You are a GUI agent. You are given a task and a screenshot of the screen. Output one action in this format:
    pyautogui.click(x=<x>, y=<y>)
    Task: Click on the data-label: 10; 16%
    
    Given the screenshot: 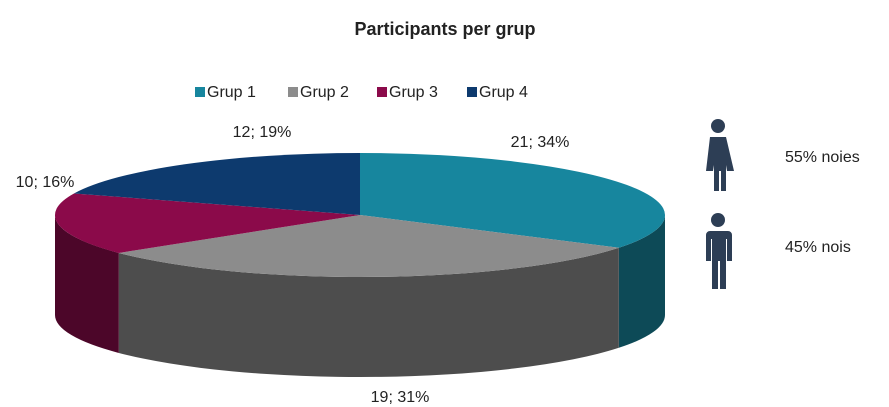 What is the action you would take?
    pyautogui.click(x=45, y=182)
    